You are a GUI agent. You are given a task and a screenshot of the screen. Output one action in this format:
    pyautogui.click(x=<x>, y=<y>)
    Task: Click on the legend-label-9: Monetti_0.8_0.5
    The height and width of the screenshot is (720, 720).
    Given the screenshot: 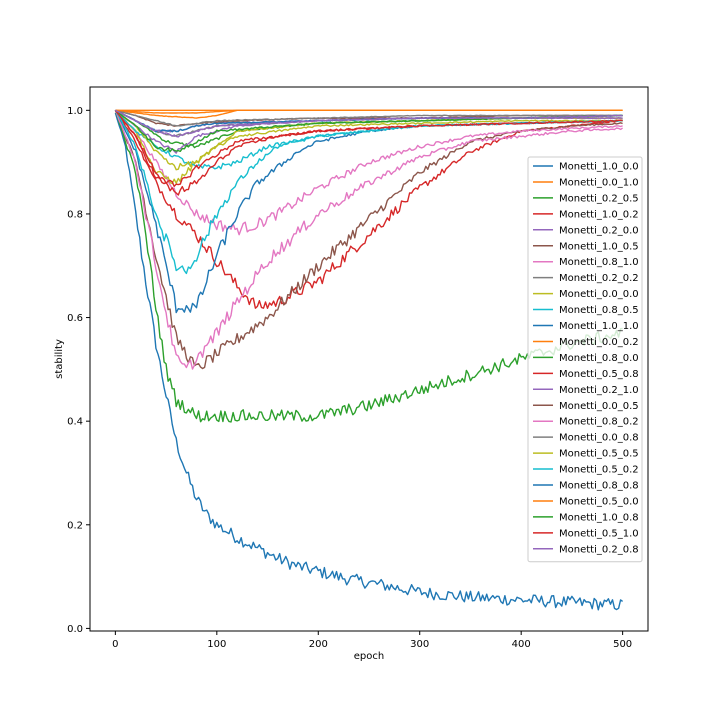 What is the action you would take?
    pyautogui.click(x=599, y=310)
    